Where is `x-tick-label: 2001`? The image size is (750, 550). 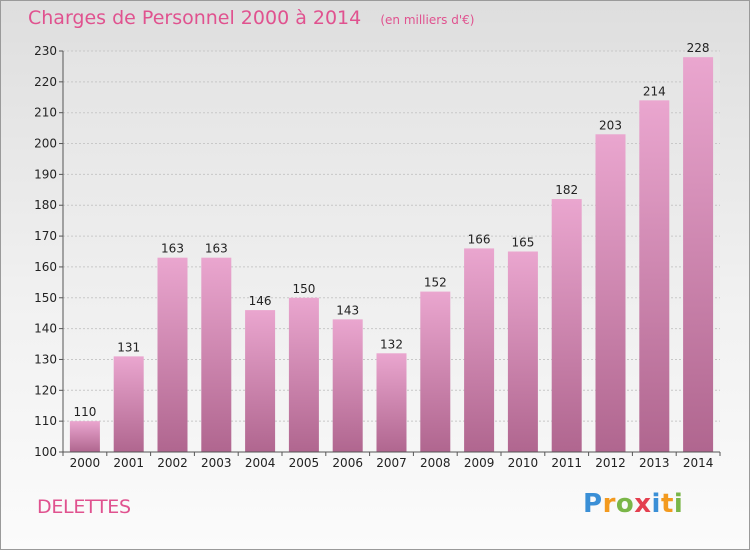
x-tick-label: 2001 is located at coordinates (128, 463).